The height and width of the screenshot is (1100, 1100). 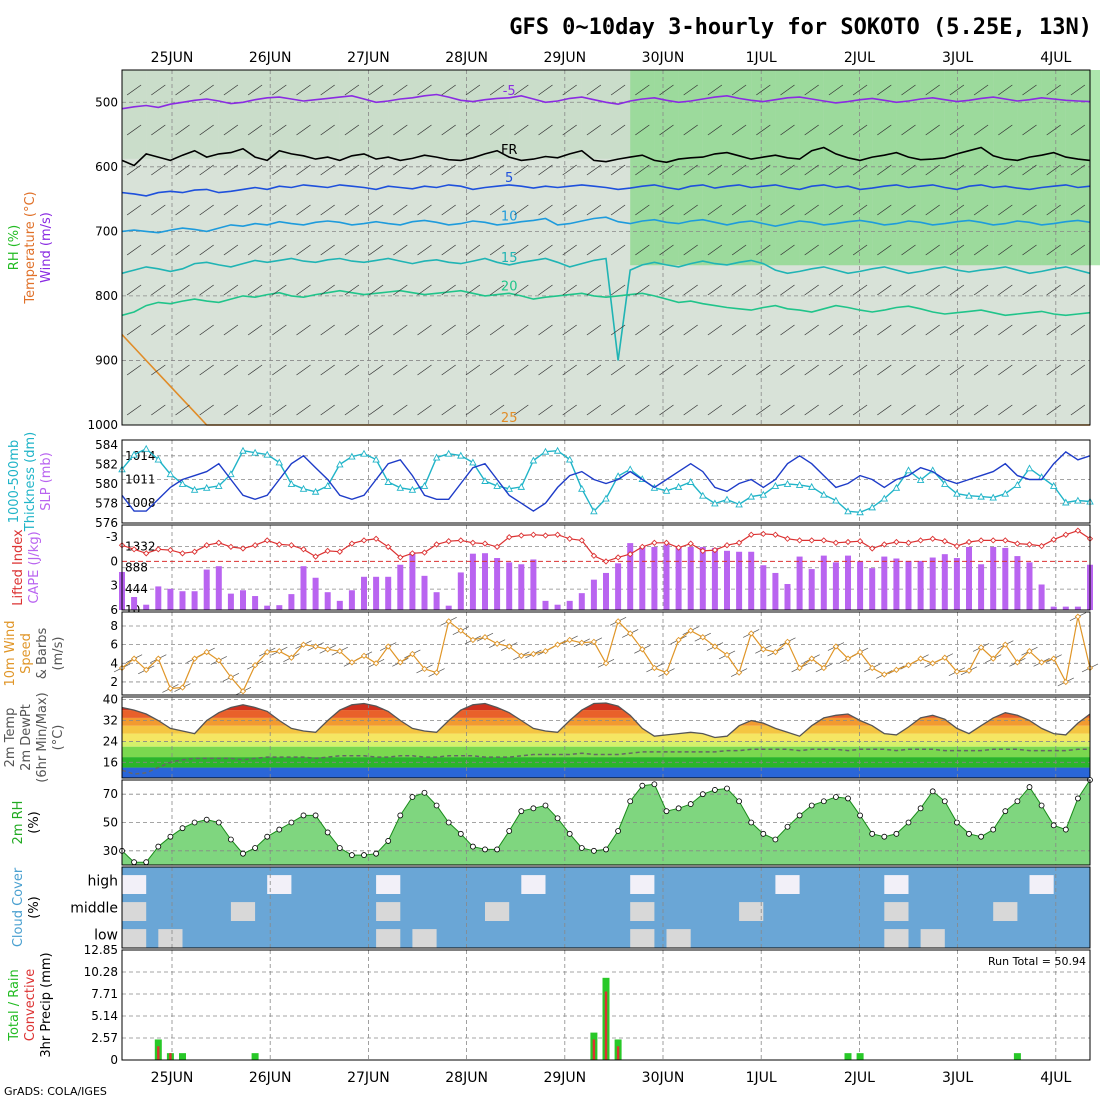 I want to click on panel-border, so click(x=606, y=907).